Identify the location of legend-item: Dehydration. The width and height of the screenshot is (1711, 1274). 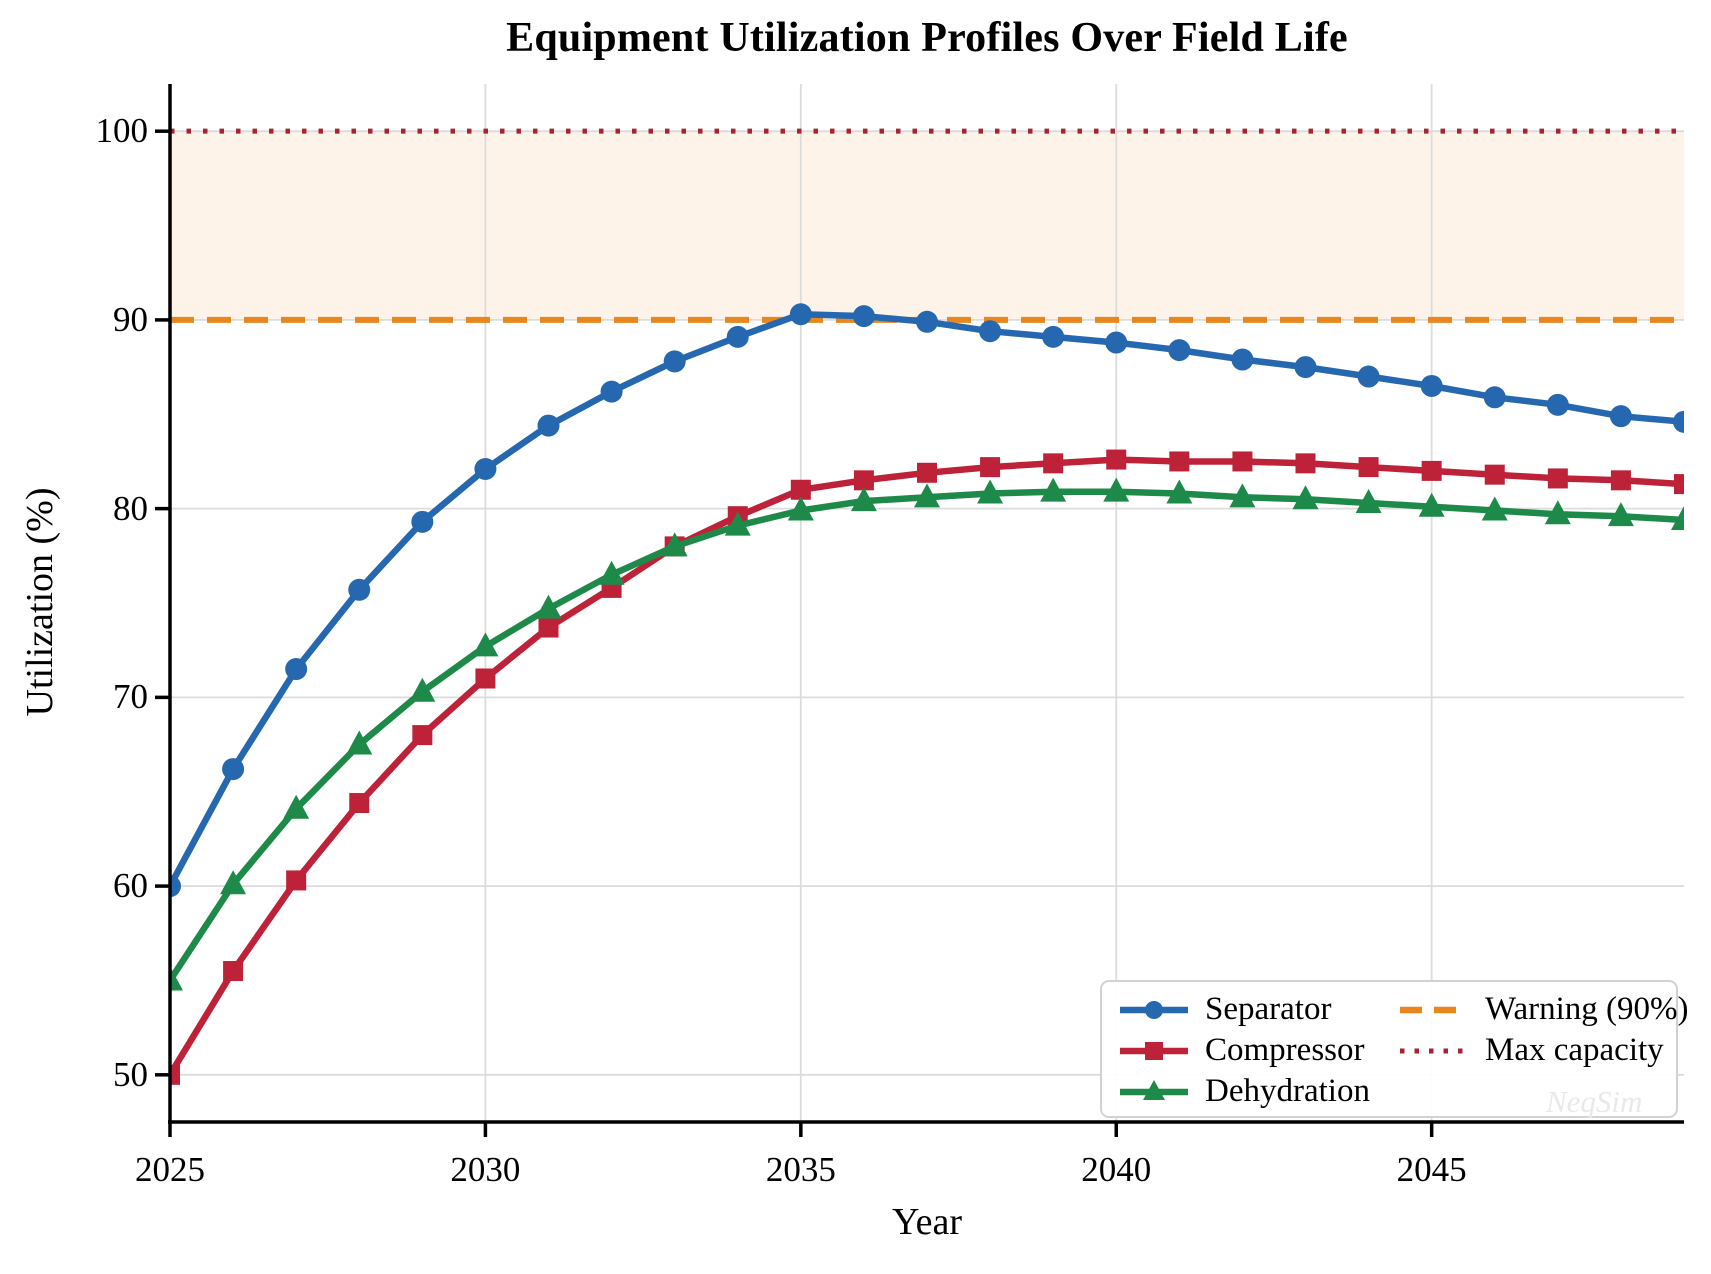
(1244, 1091).